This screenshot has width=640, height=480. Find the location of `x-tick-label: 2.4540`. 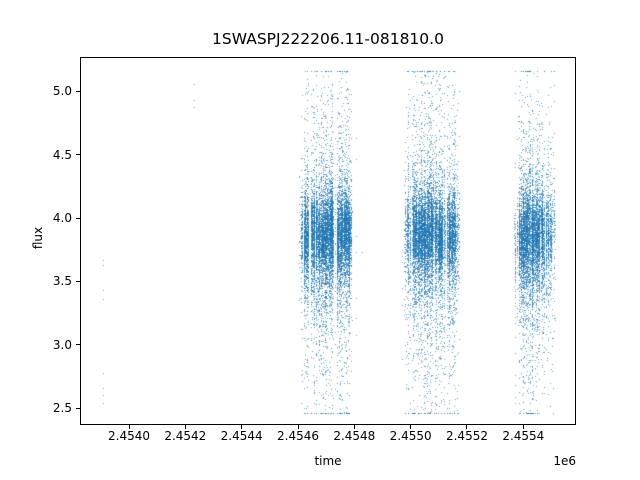

x-tick-label: 2.4540 is located at coordinates (129, 436).